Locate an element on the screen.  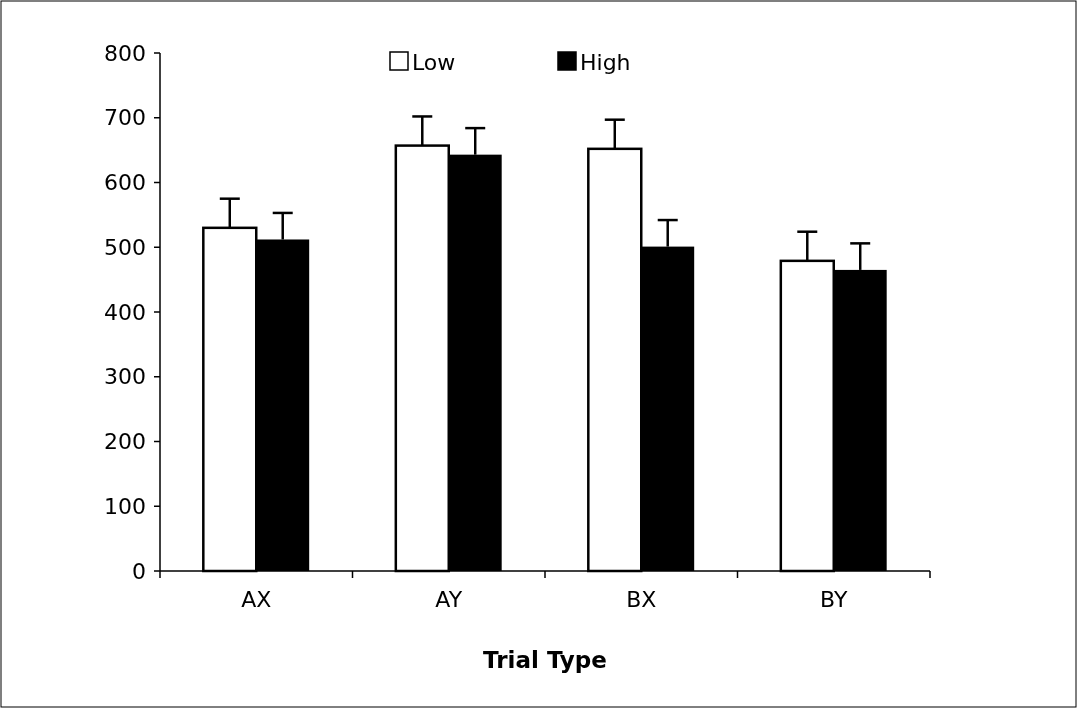
x-tick-label: AY is located at coordinates (449, 599).